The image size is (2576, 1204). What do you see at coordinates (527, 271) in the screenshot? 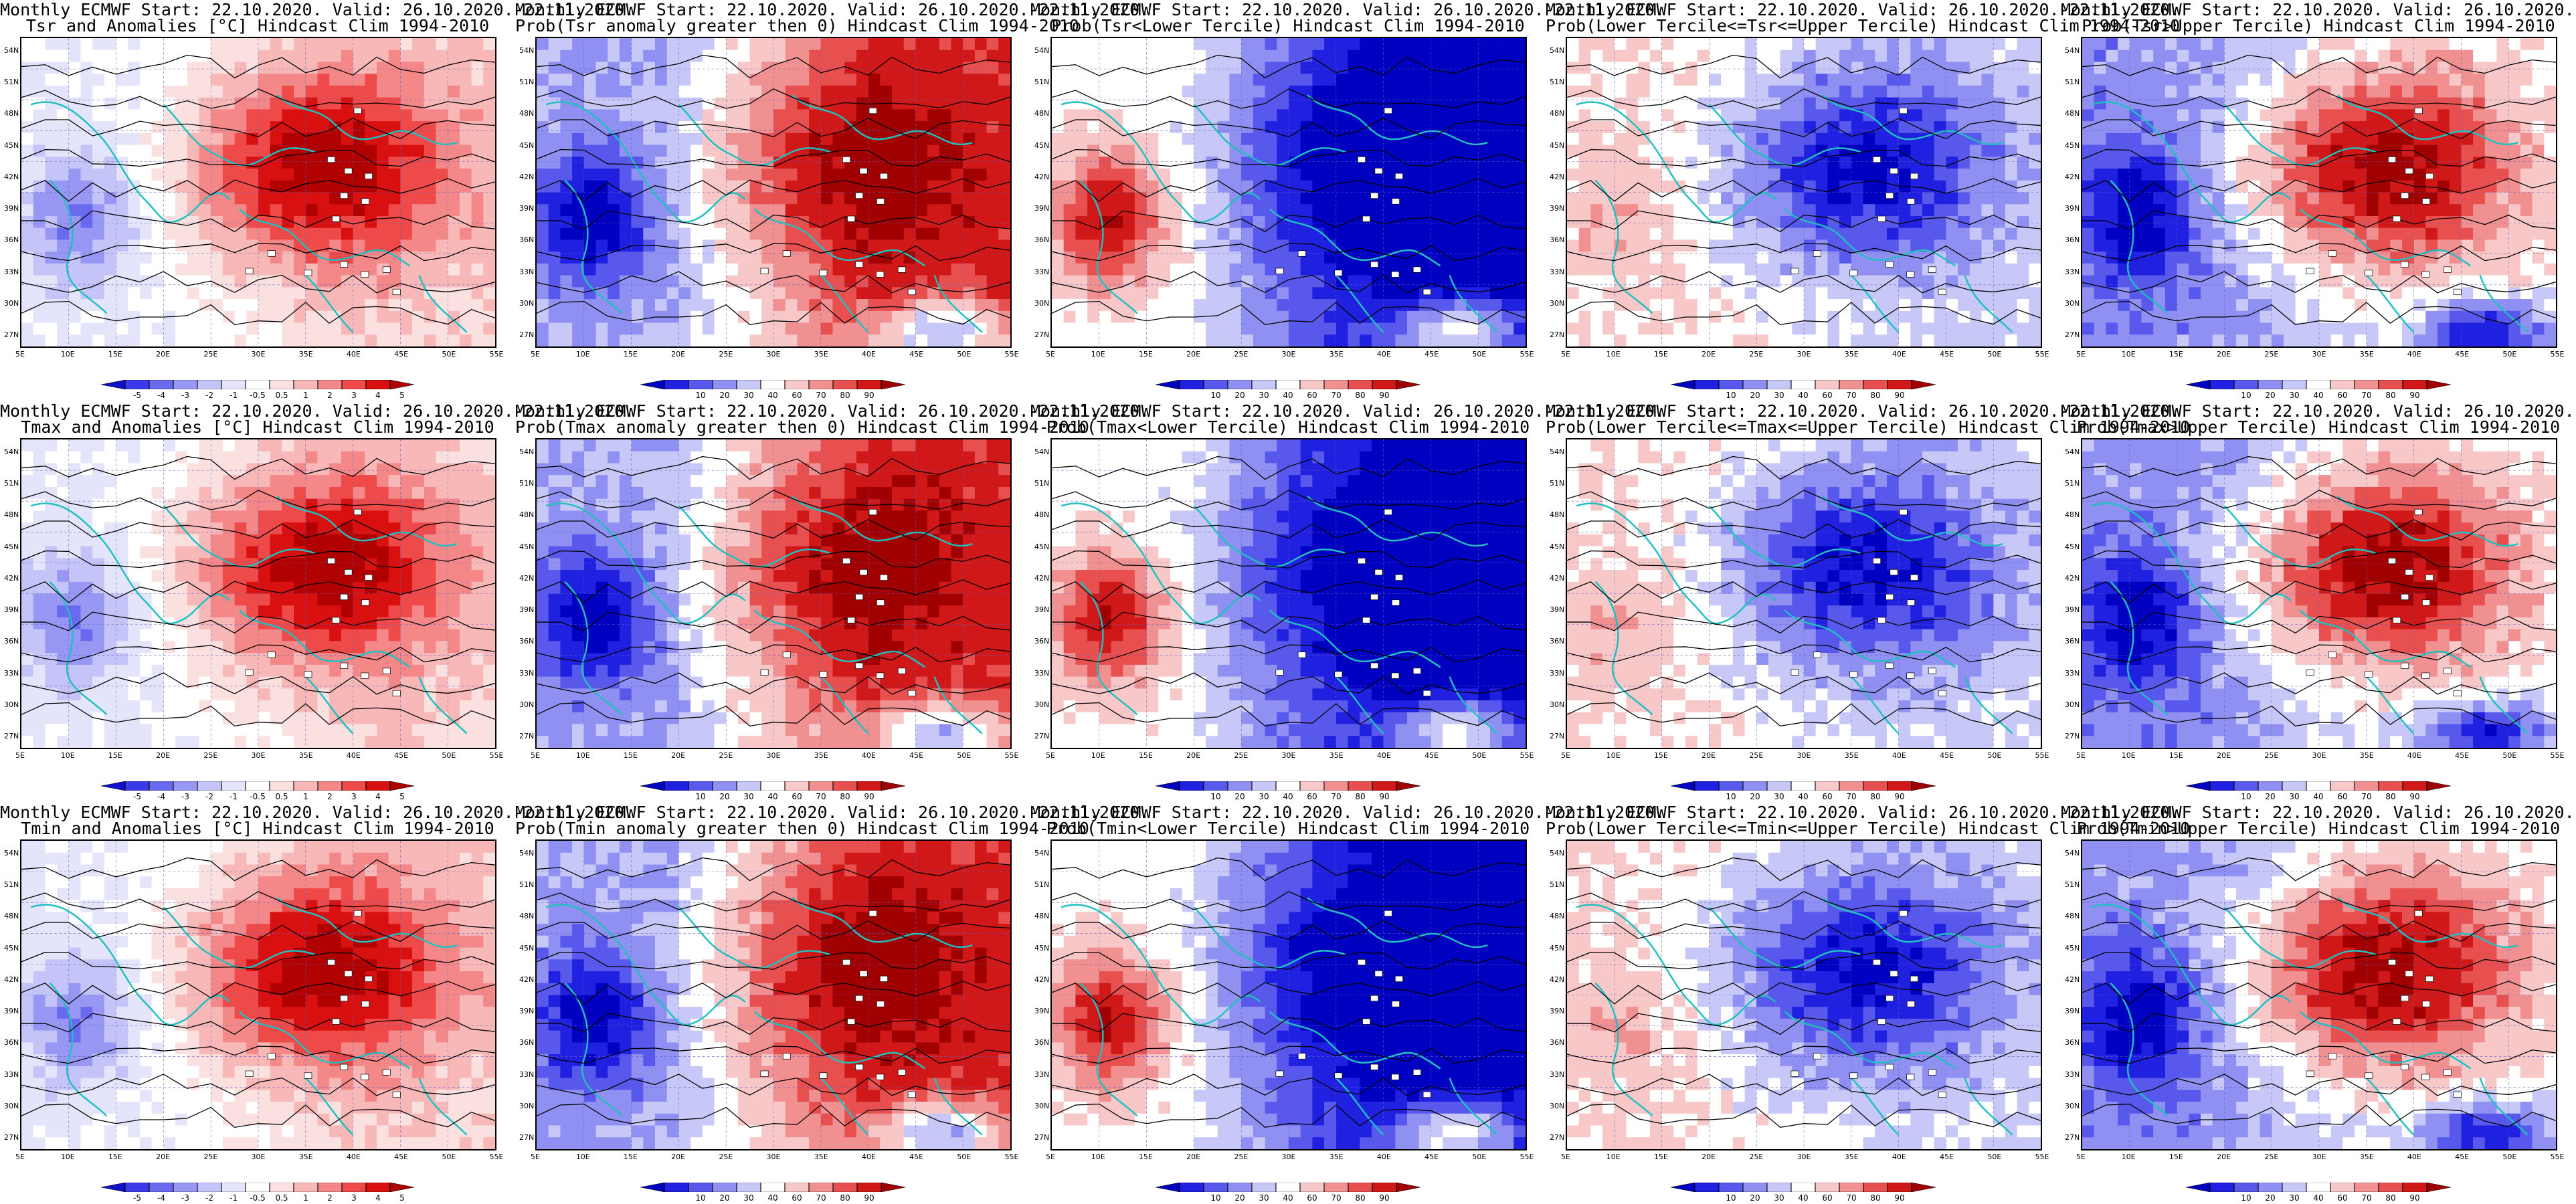
I see `lat-tick-label: 33N` at bounding box center [527, 271].